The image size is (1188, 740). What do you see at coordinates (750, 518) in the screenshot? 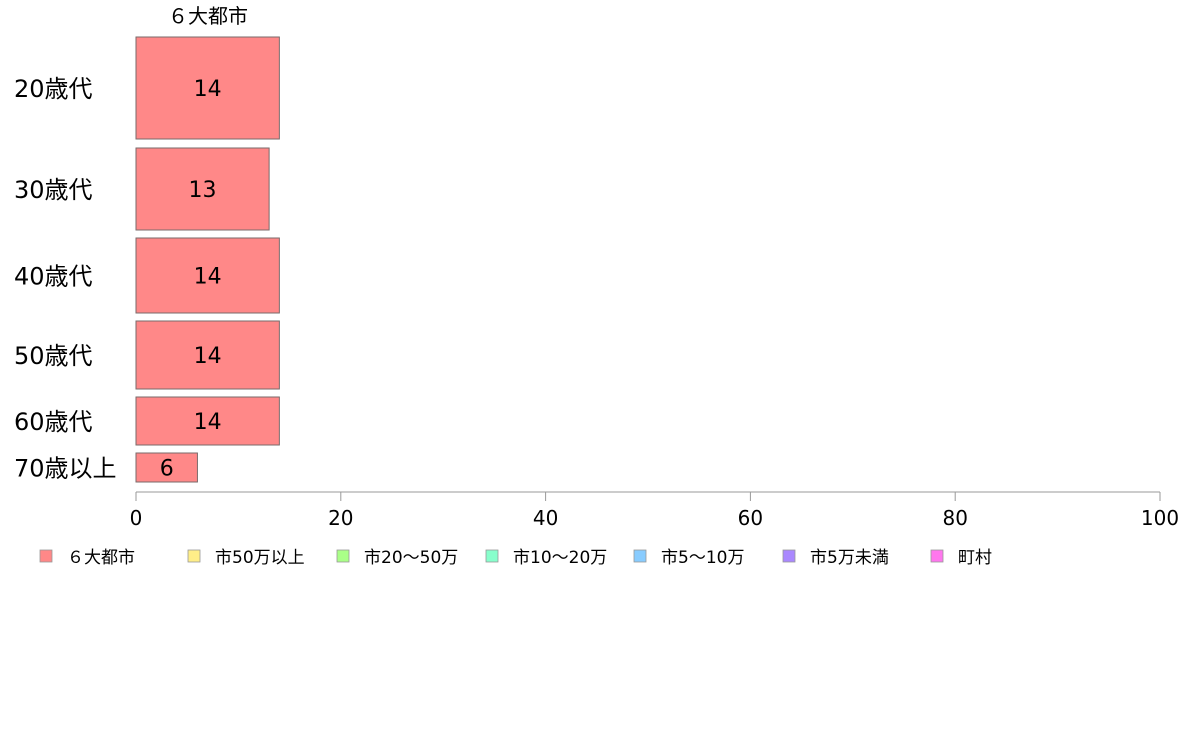
I see `x-tick-label: 60` at bounding box center [750, 518].